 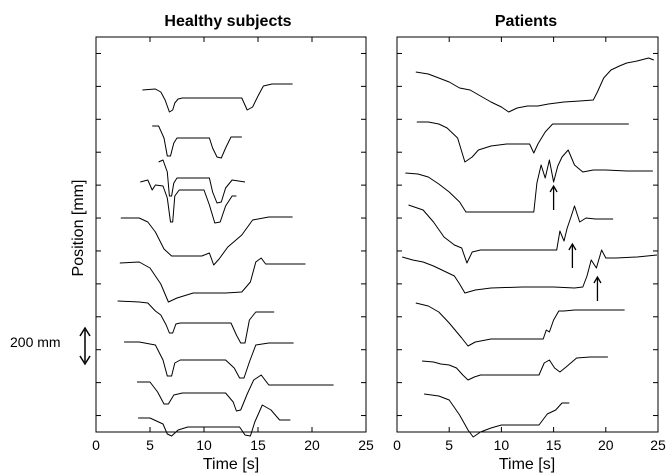 I want to click on annotation-arrows, so click(x=575, y=242).